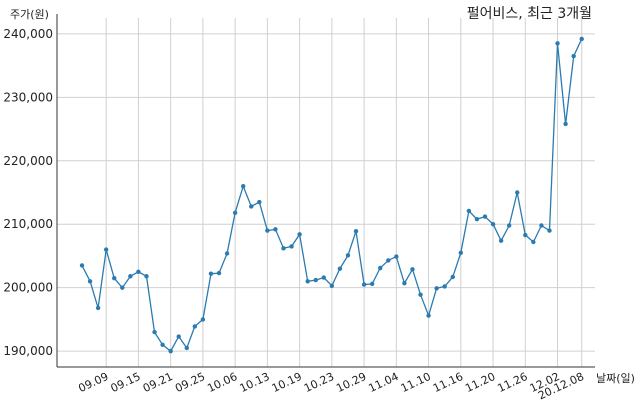 This screenshot has height=409, width=640. Describe the element at coordinates (126, 382) in the screenshot. I see `x-tick-label: 09.15` at that location.